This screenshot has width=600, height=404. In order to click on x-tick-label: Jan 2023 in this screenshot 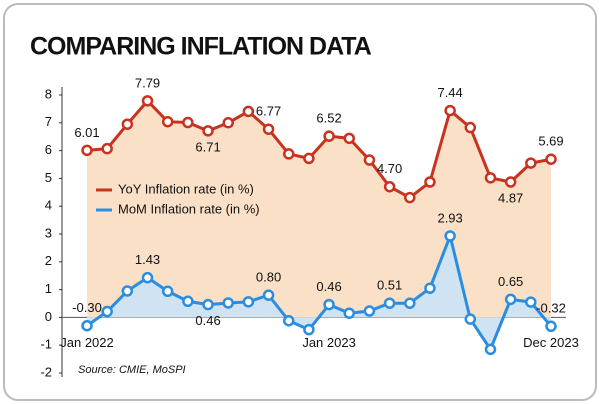, I will do `click(329, 342)`.